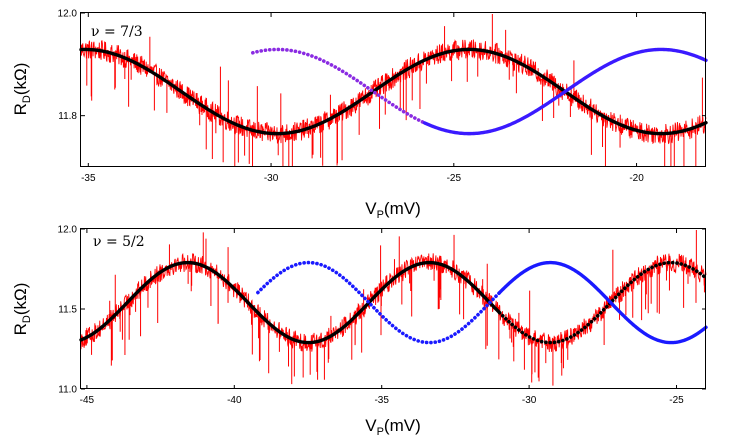 The image size is (738, 442). I want to click on bottom-panel-label: ν = 5/2, so click(119, 242).